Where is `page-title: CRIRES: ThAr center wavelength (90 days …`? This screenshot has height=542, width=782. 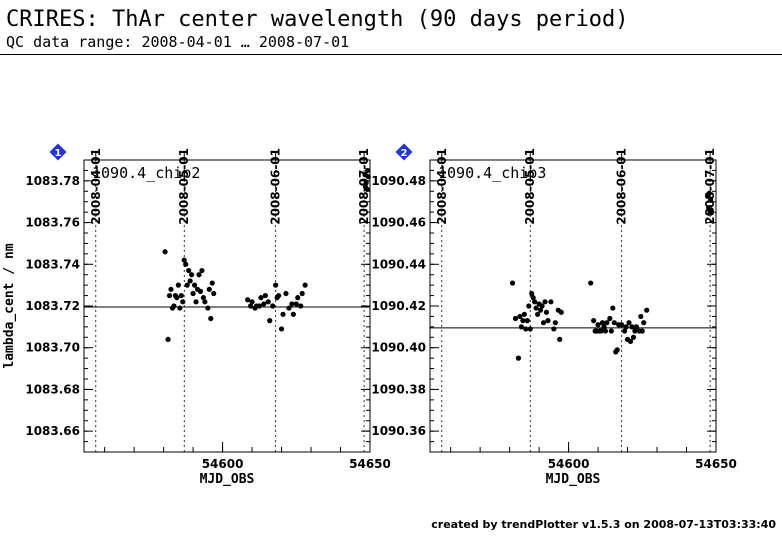
page-title: CRIRES: ThAr center wavelength (90 days … is located at coordinates (317, 19).